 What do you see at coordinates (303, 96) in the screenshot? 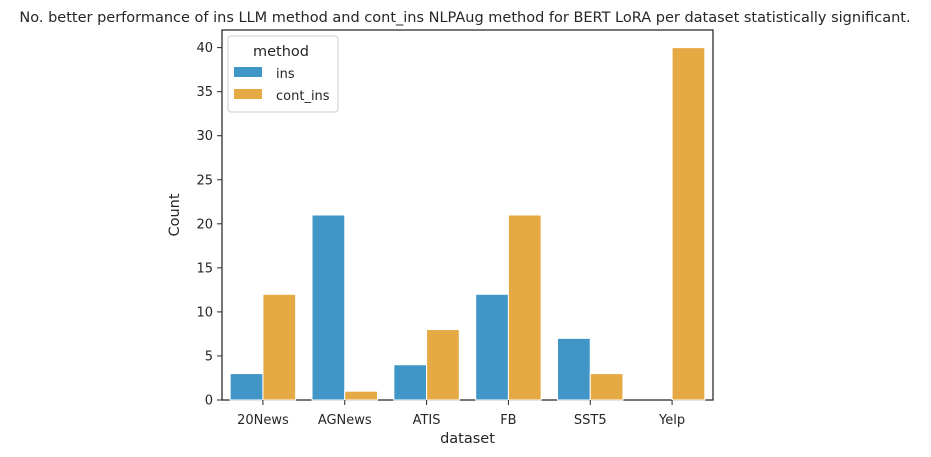
I see `legend-label-cont-ins: cont_ins` at bounding box center [303, 96].